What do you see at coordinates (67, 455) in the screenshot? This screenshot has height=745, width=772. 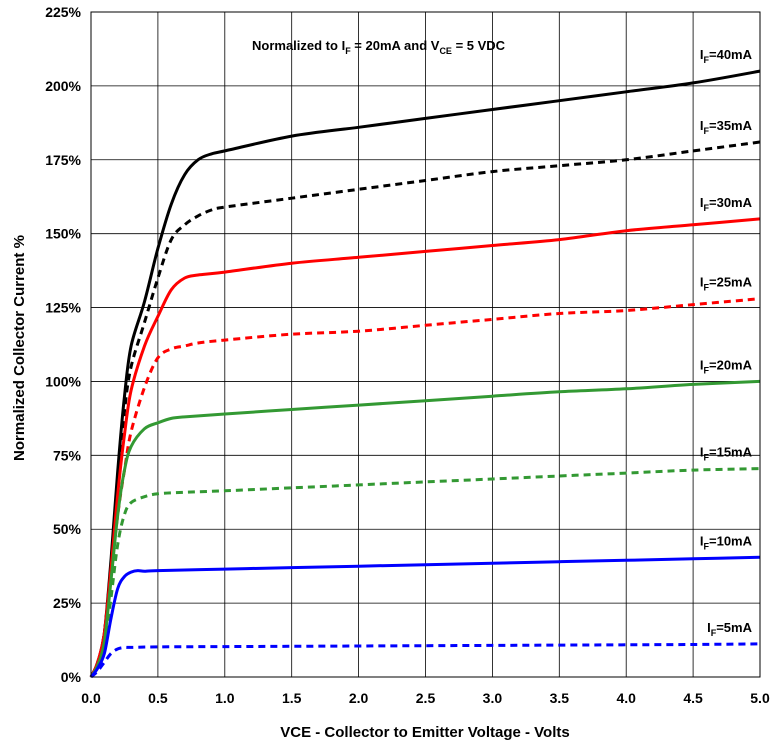 I see `y-tick-label: 75%` at bounding box center [67, 455].